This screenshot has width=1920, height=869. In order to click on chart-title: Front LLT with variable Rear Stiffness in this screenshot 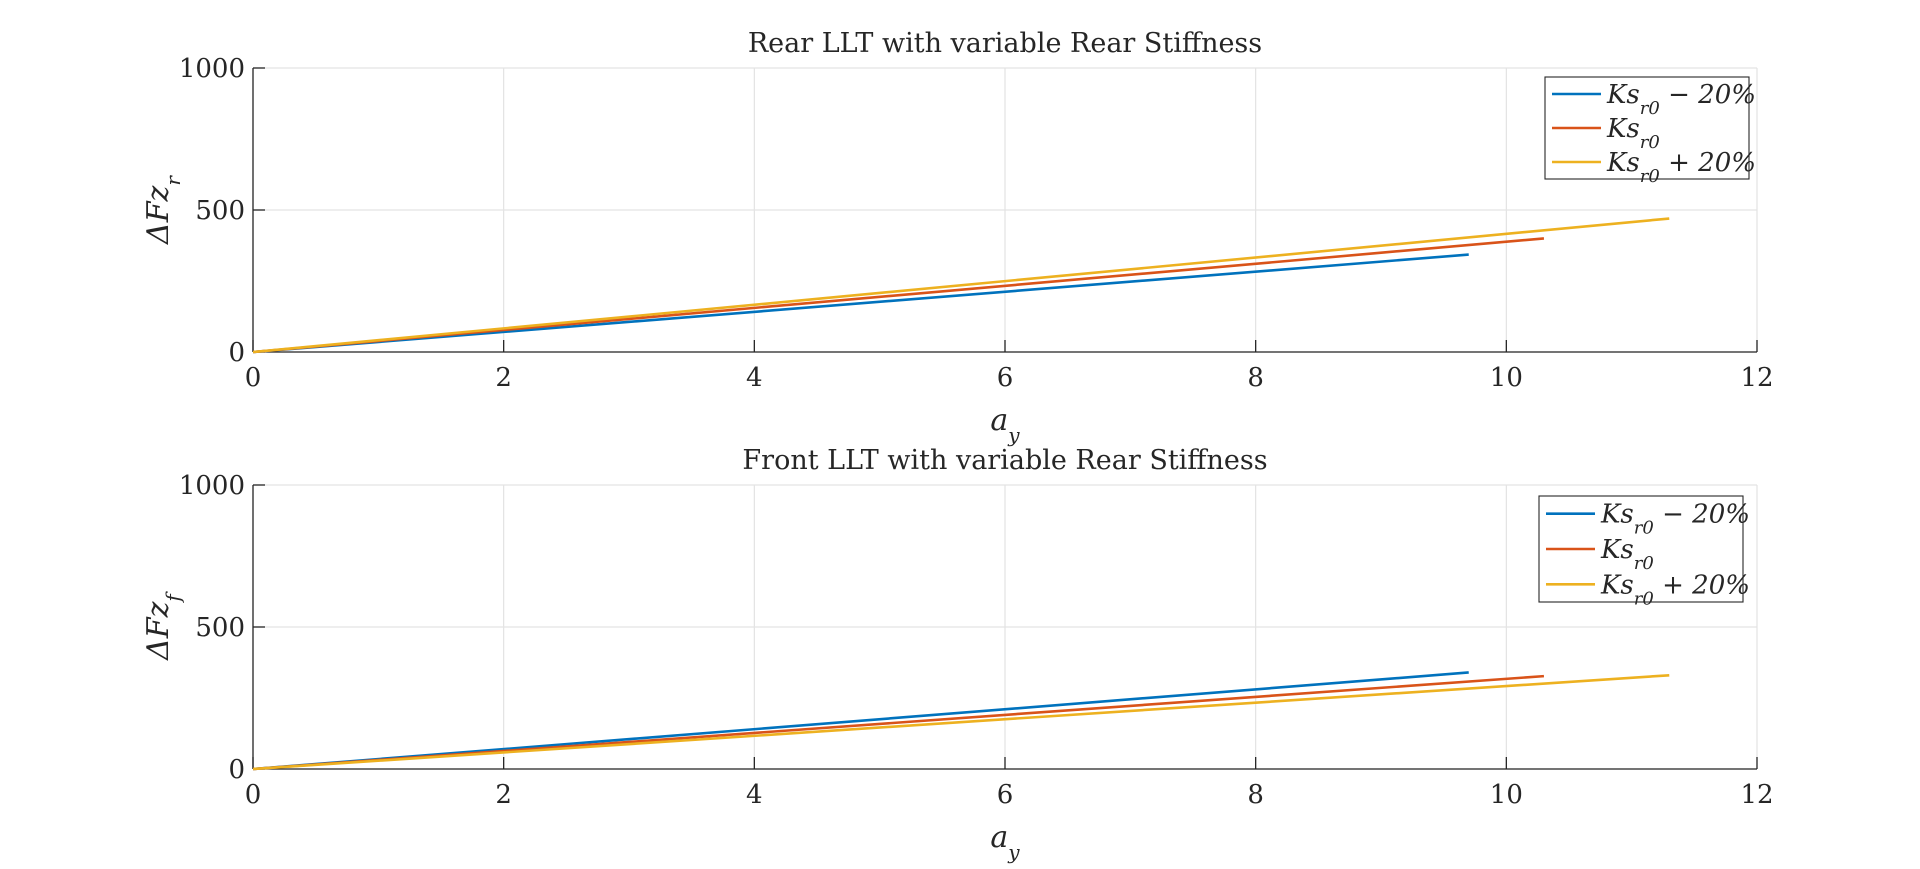, I will do `click(1004, 460)`.